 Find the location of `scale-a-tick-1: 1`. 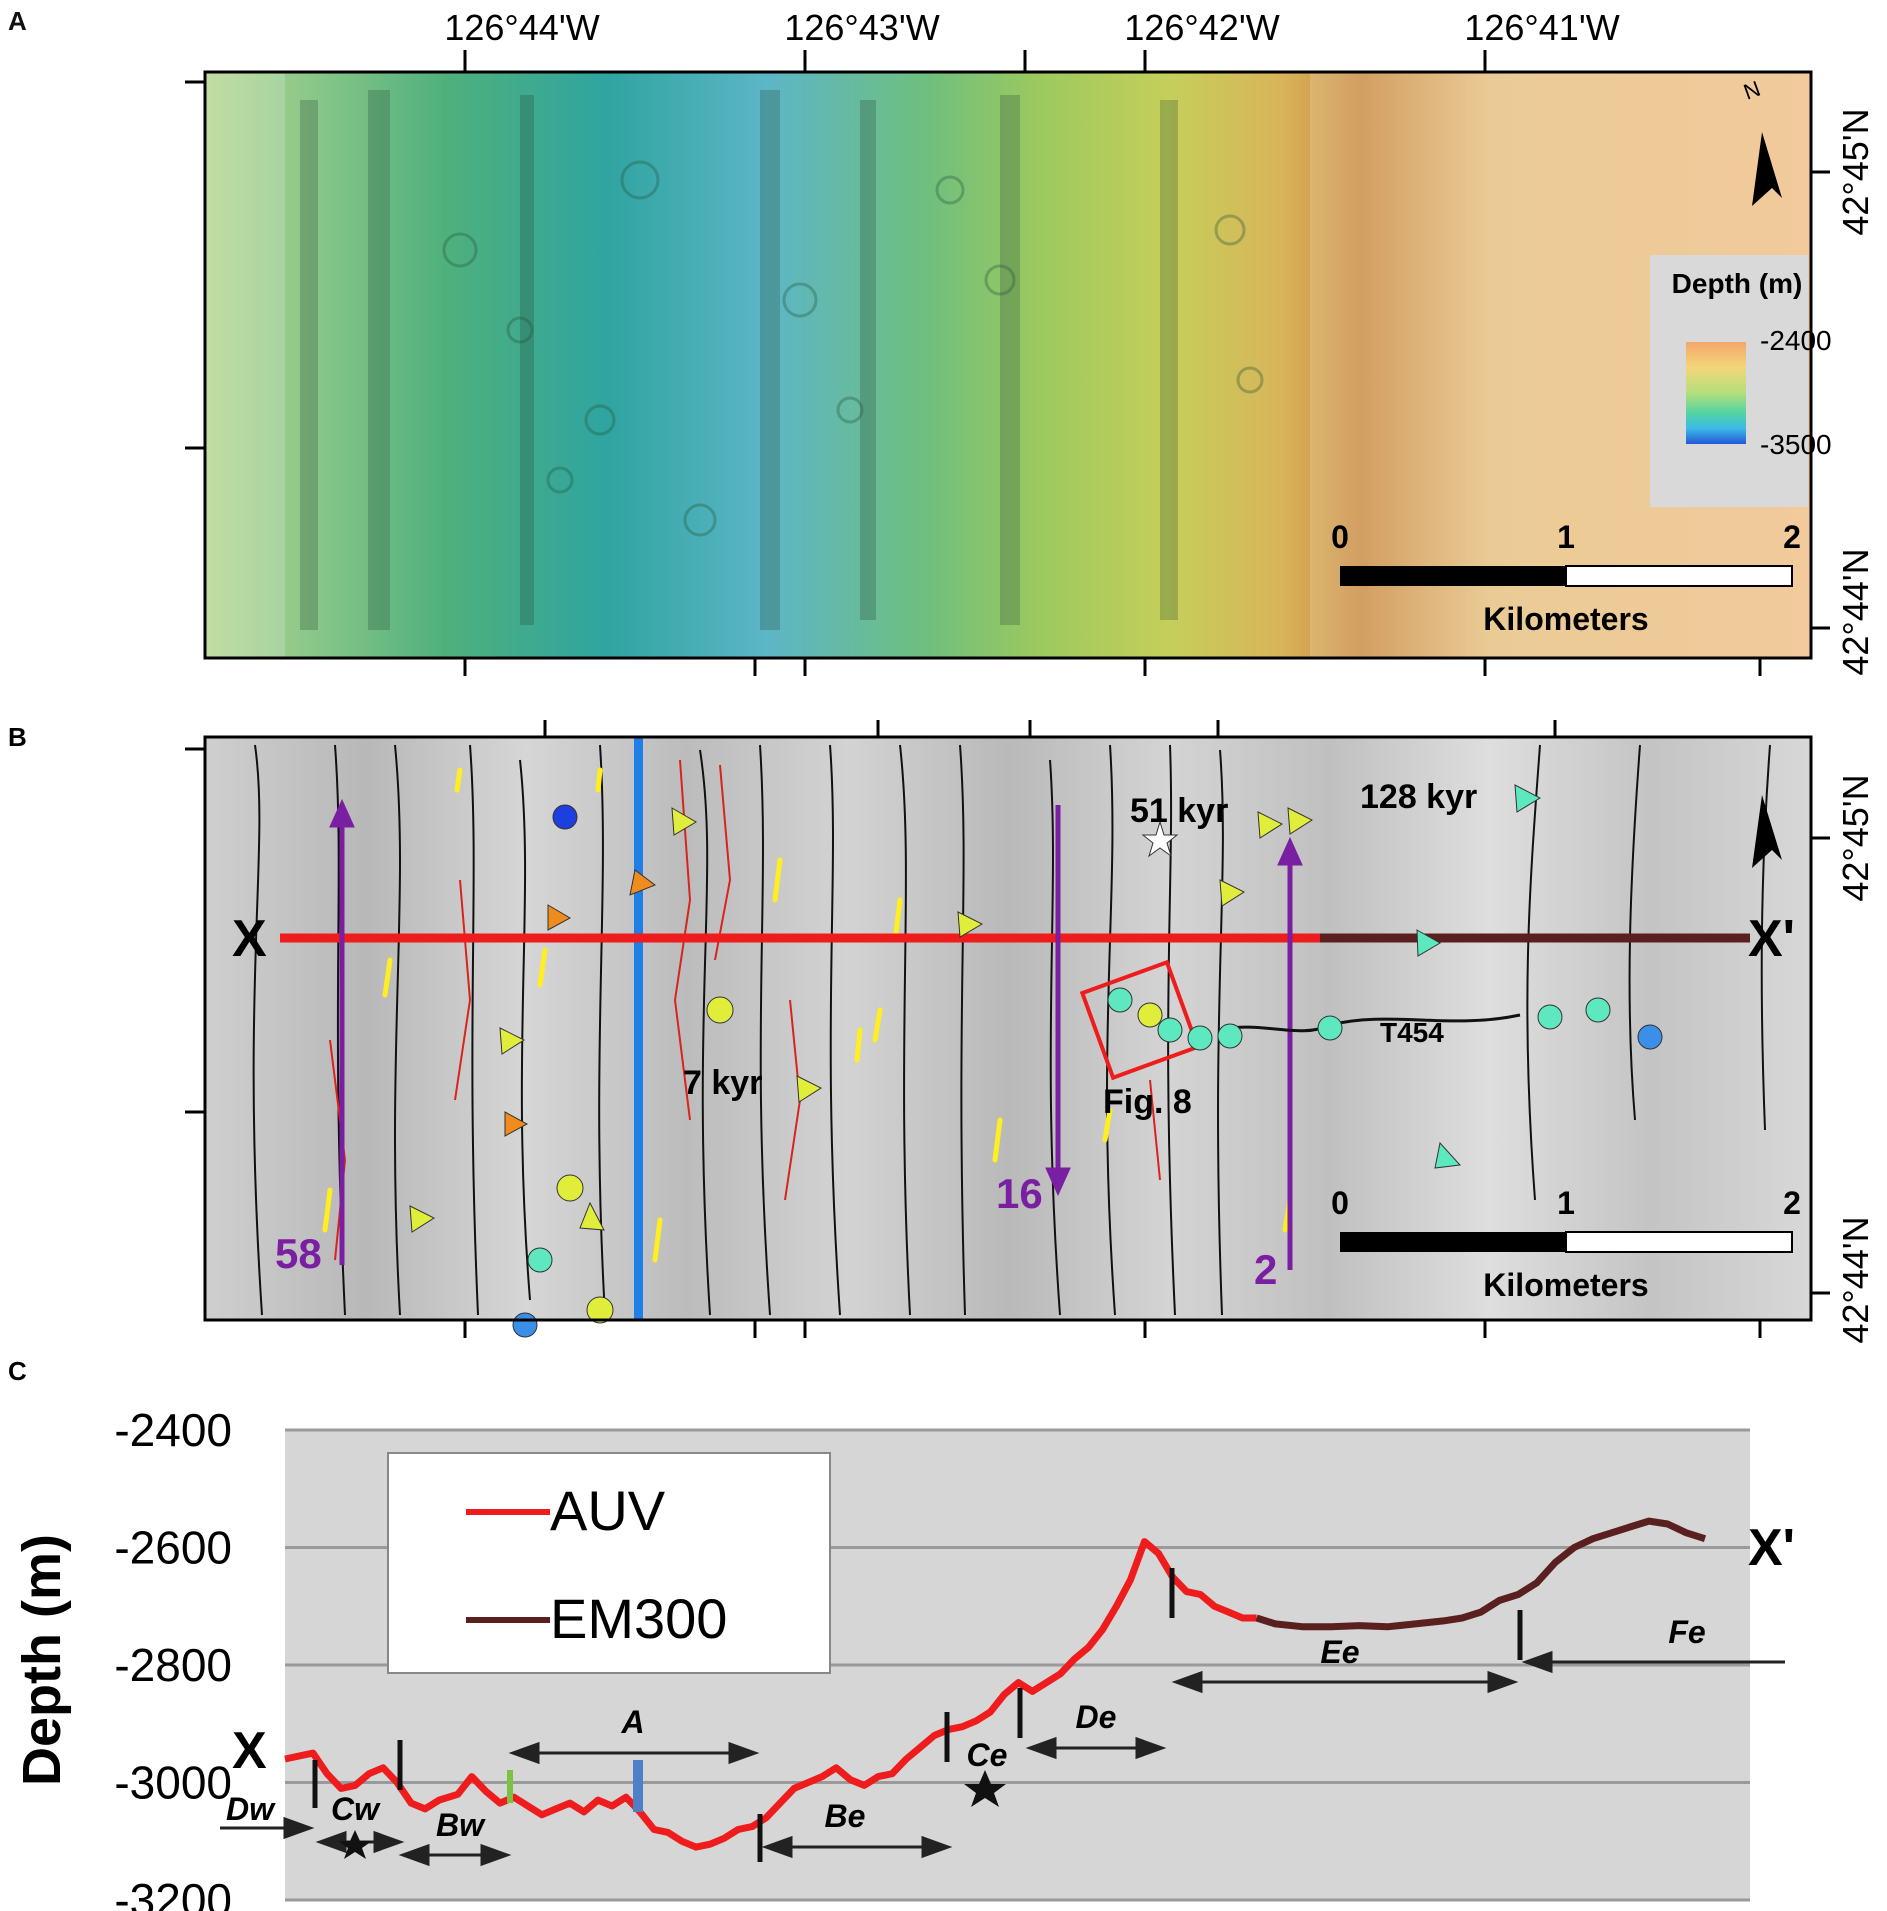

scale-a-tick-1: 1 is located at coordinates (1566, 537).